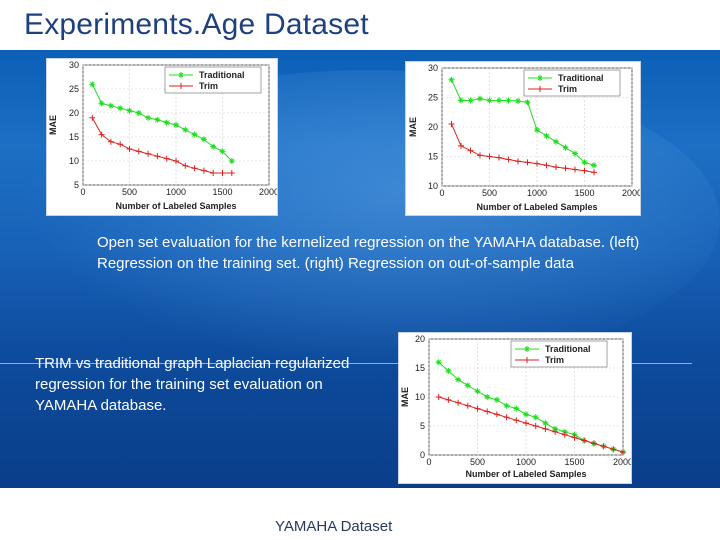 This screenshot has width=720, height=540. Describe the element at coordinates (129, 192) in the screenshot. I see `x-tick-label: 500` at that location.